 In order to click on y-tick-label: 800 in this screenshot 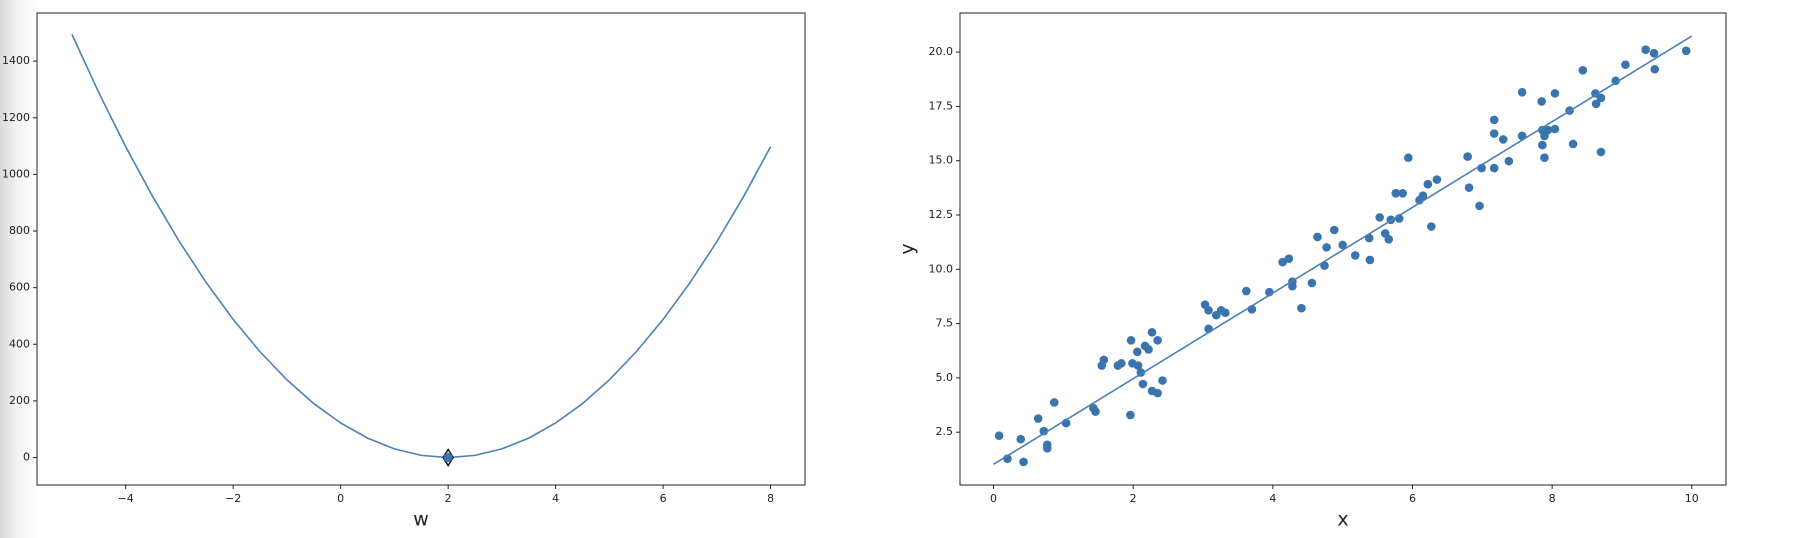, I will do `click(19, 230)`.